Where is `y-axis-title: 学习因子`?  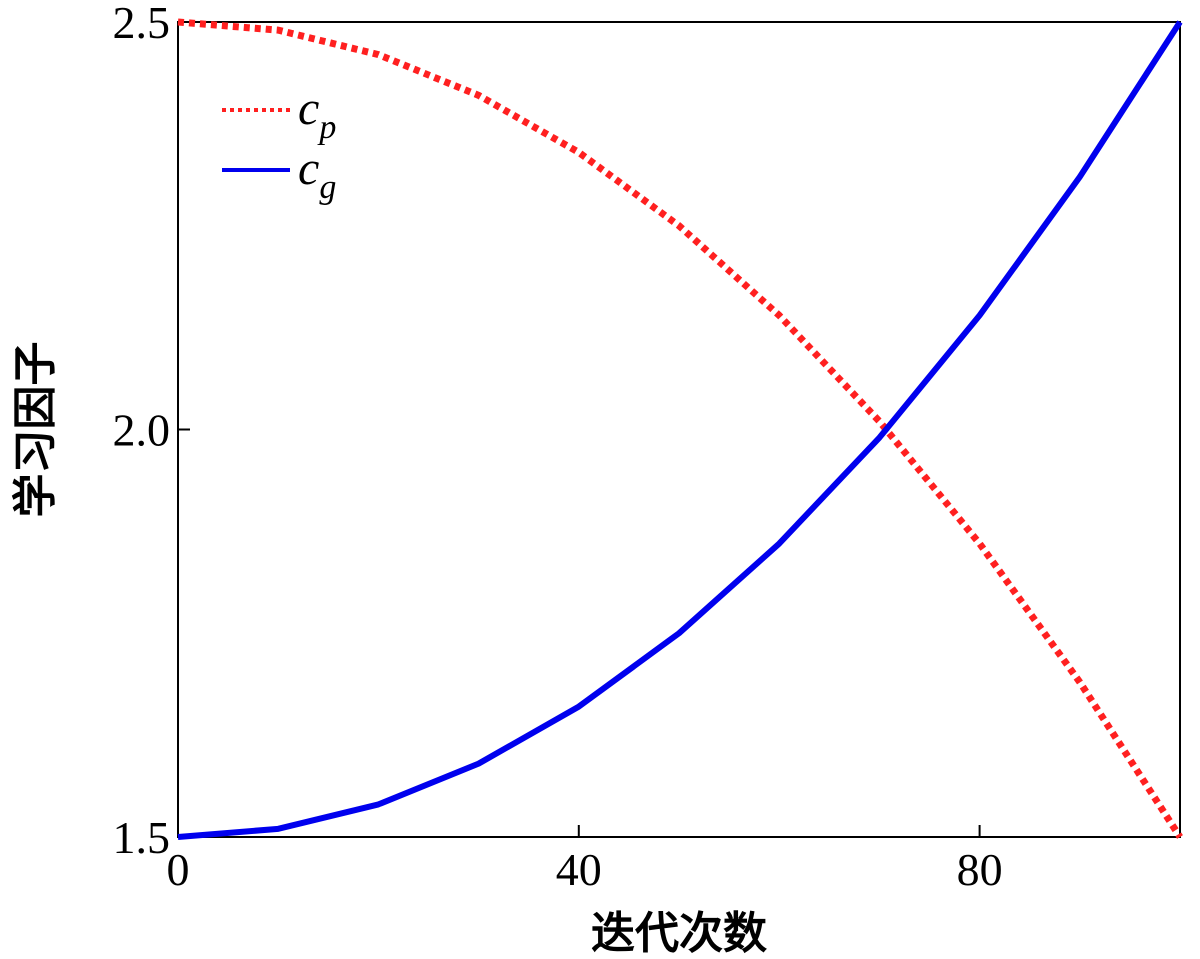
y-axis-title: 学习因子 is located at coordinates (35, 430).